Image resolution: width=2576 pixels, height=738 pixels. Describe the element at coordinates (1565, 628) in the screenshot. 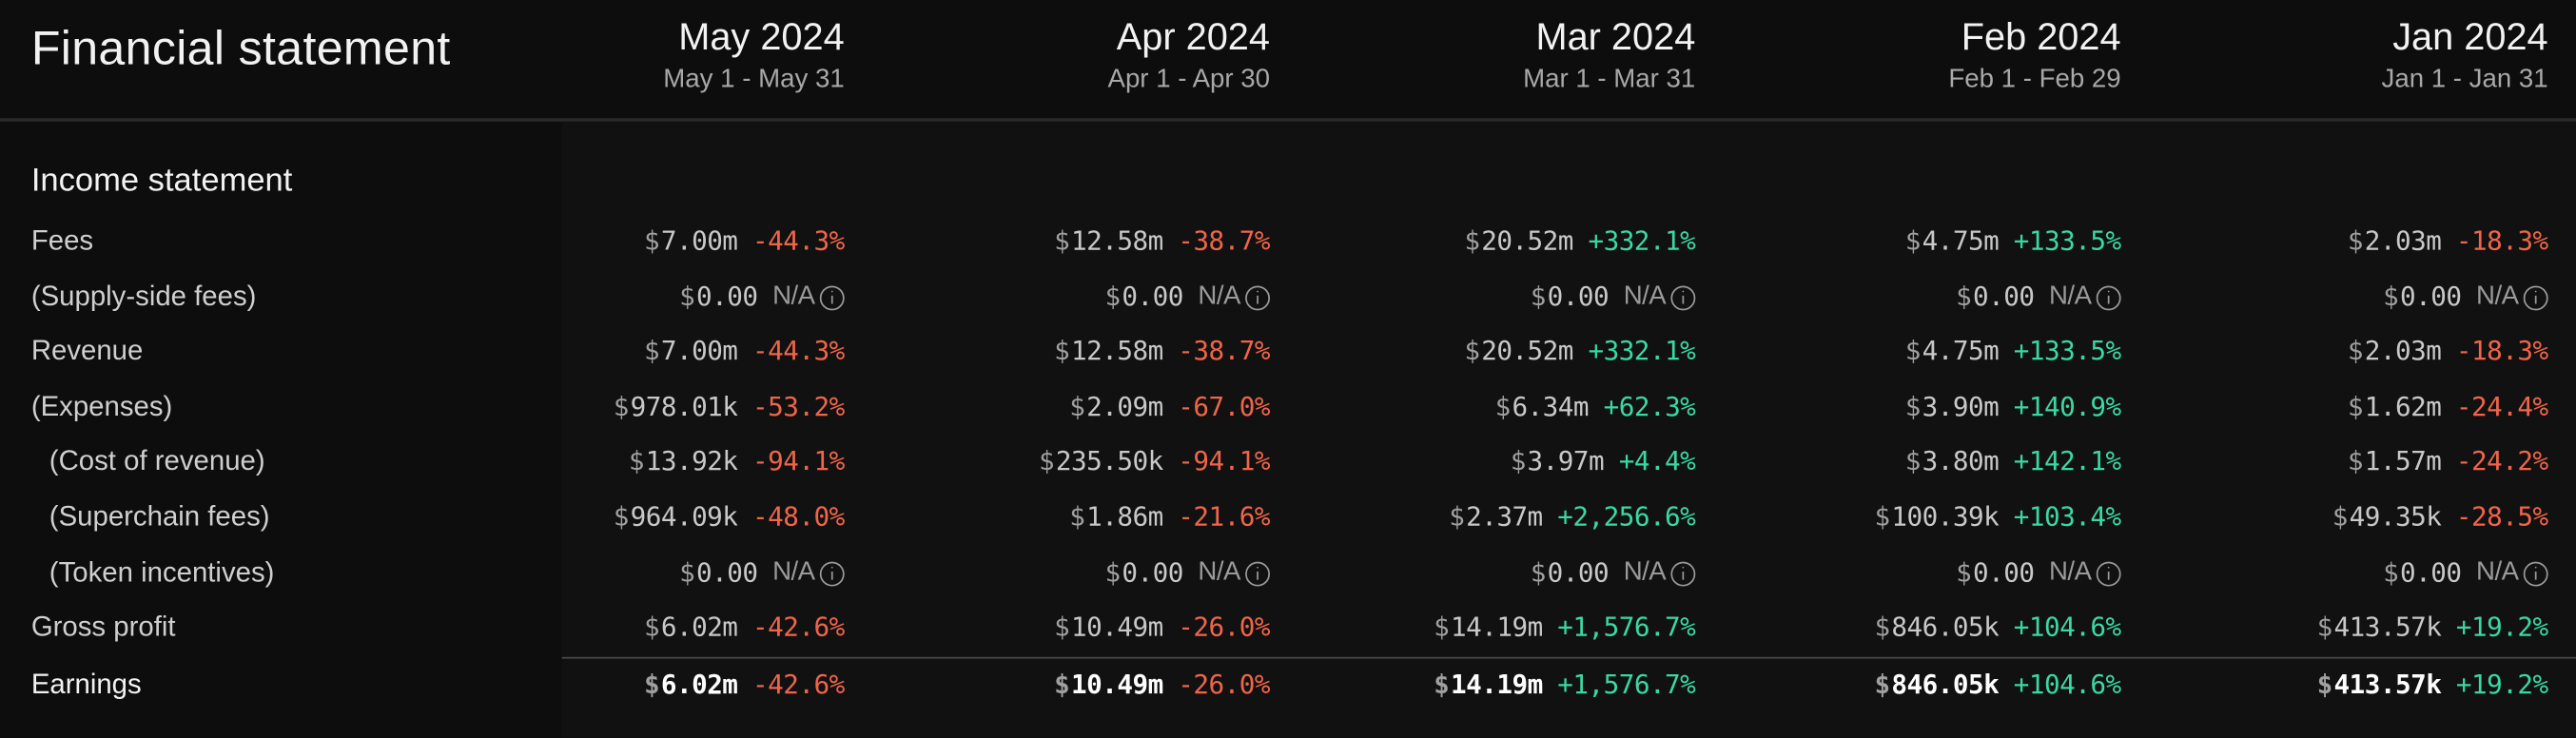

I see `table-cell: $14.19m +1,576.7%` at that location.